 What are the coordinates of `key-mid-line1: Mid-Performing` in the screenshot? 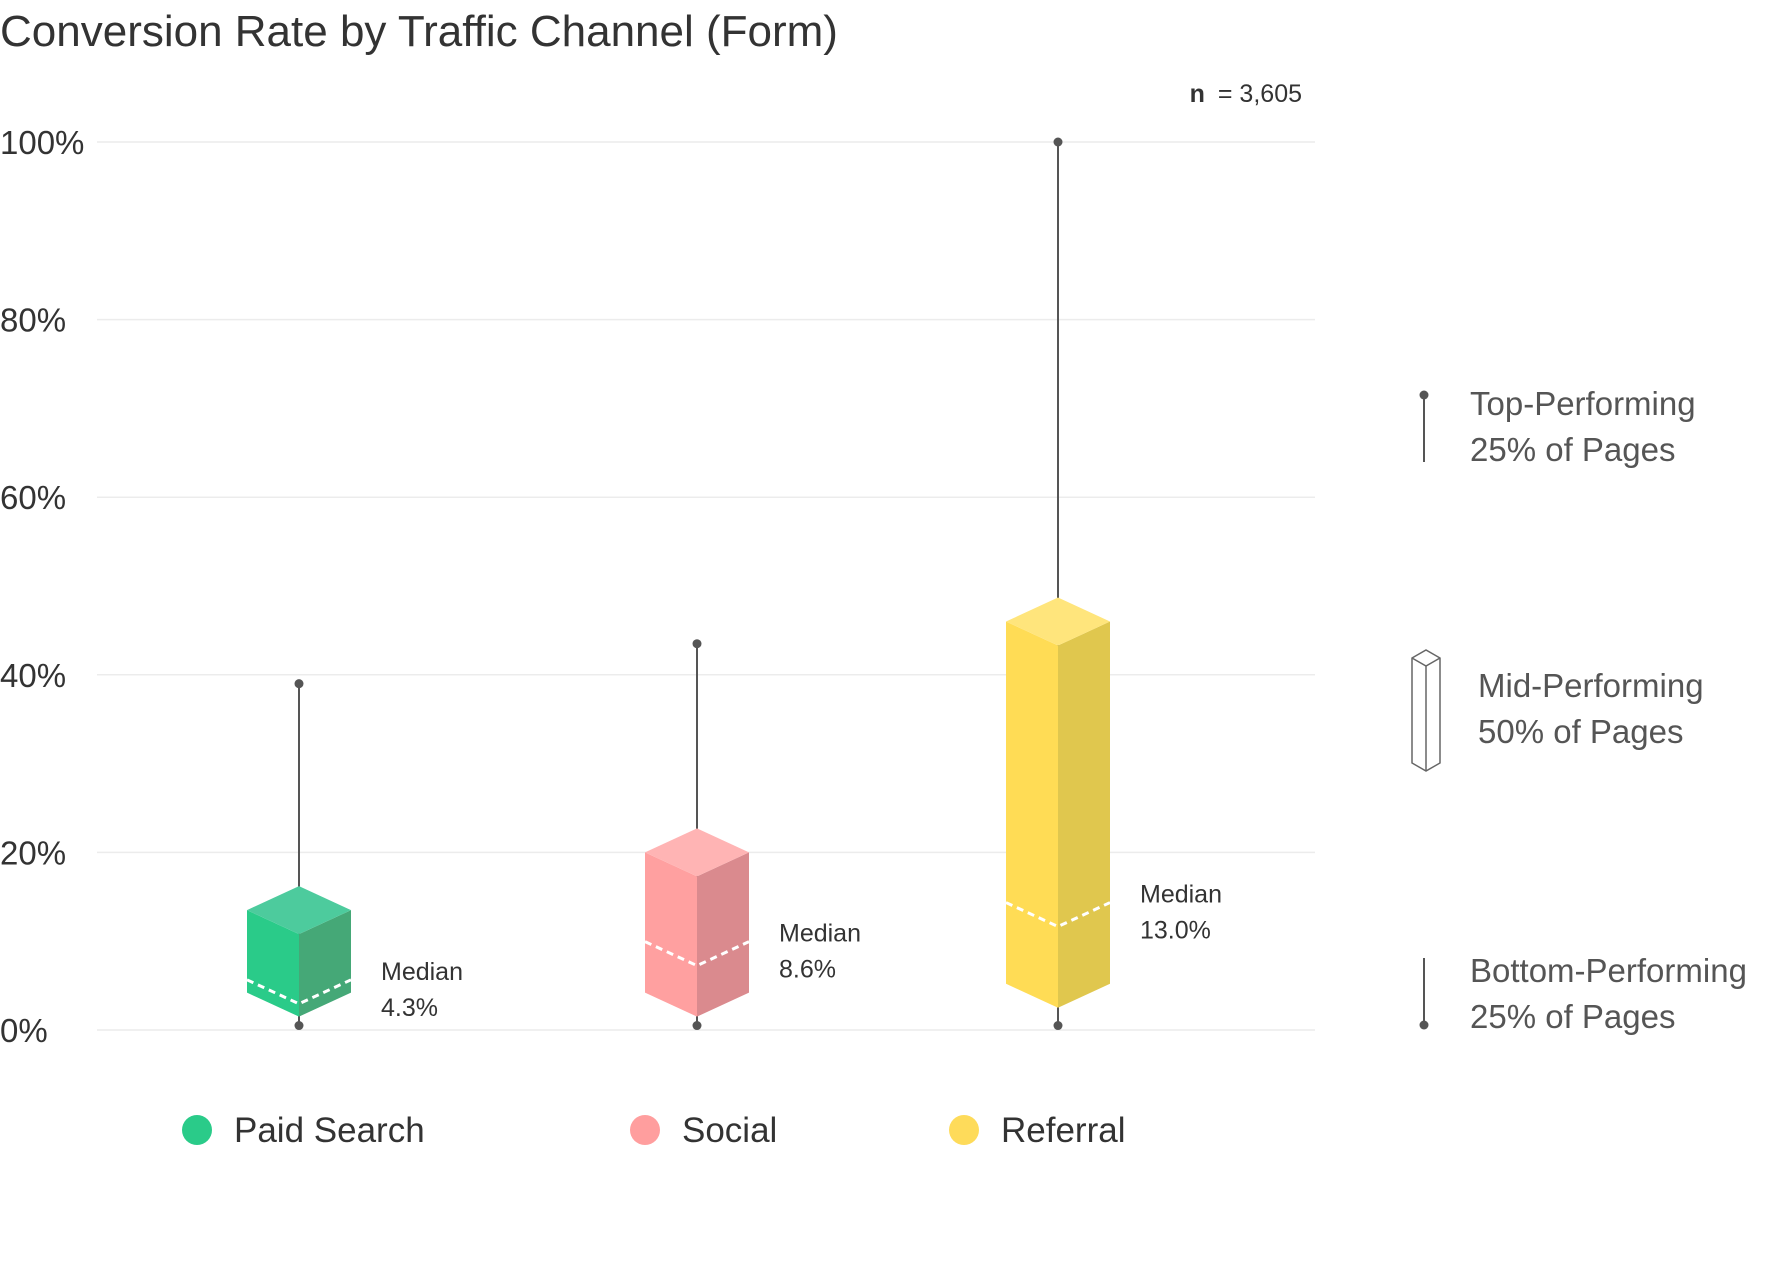 It's located at (1591, 685).